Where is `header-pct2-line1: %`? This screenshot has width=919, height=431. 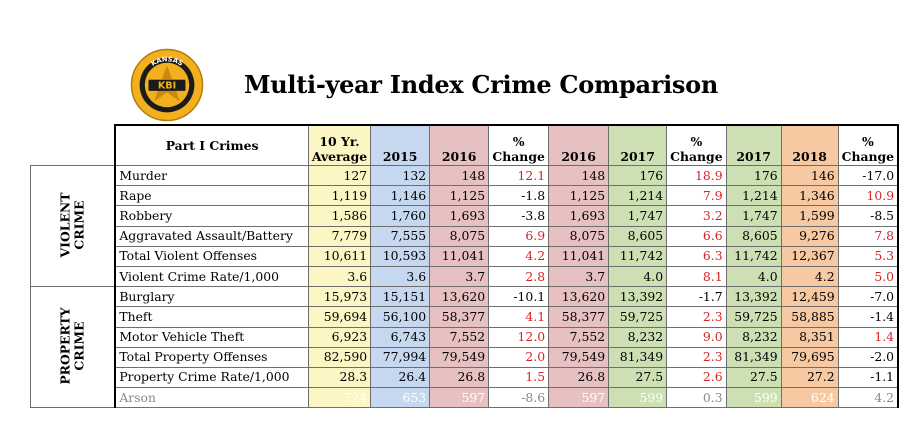 header-pct2-line1: % is located at coordinates (696, 141).